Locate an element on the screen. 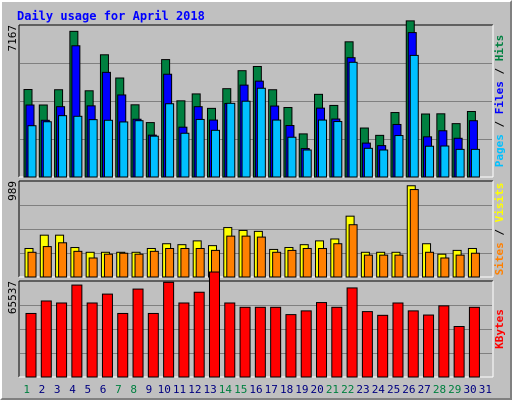 This screenshot has width=512, height=400. hits-legend-pages: Pages is located at coordinates (499, 150).